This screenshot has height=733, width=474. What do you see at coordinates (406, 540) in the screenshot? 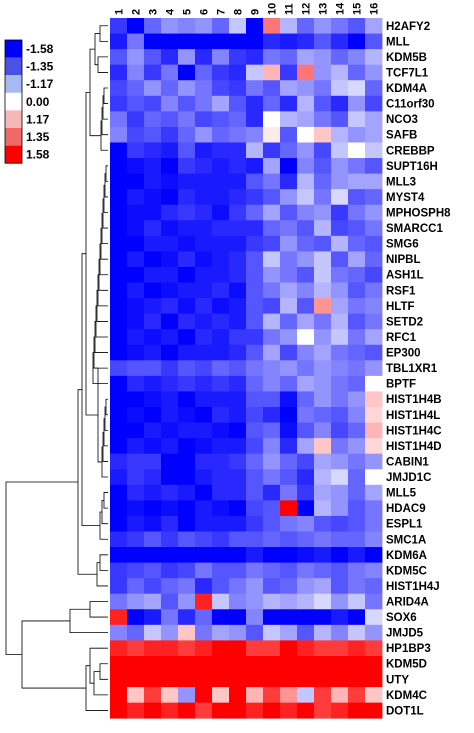
I see `row-label-smc1a: SMC1A` at bounding box center [406, 540].